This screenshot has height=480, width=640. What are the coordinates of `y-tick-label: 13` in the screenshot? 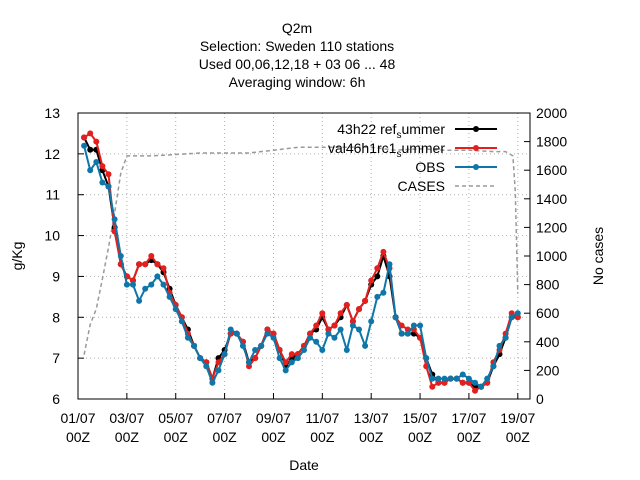 It's located at (52, 113).